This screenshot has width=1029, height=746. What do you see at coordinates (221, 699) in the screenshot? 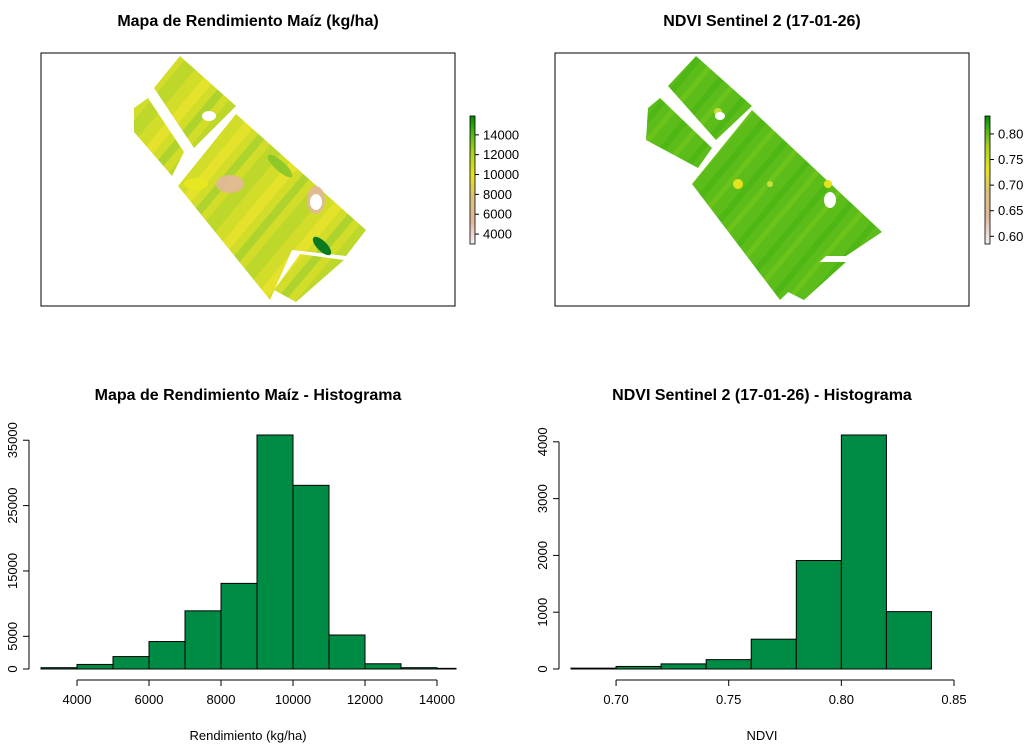
I see `yield-x-tick-label: 8000` at bounding box center [221, 699].